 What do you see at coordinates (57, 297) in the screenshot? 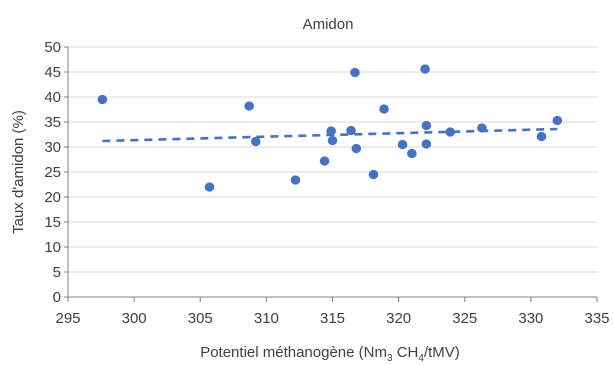
I see `y-tick-label-0: 0` at bounding box center [57, 297].